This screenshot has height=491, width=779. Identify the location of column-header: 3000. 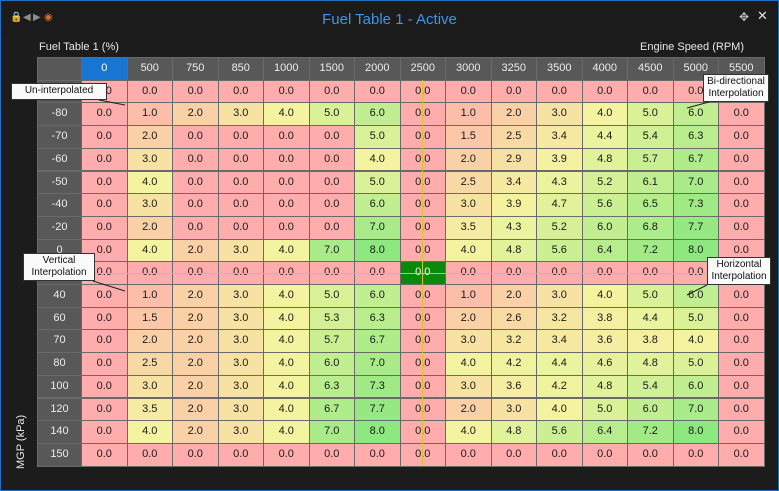
(468, 69).